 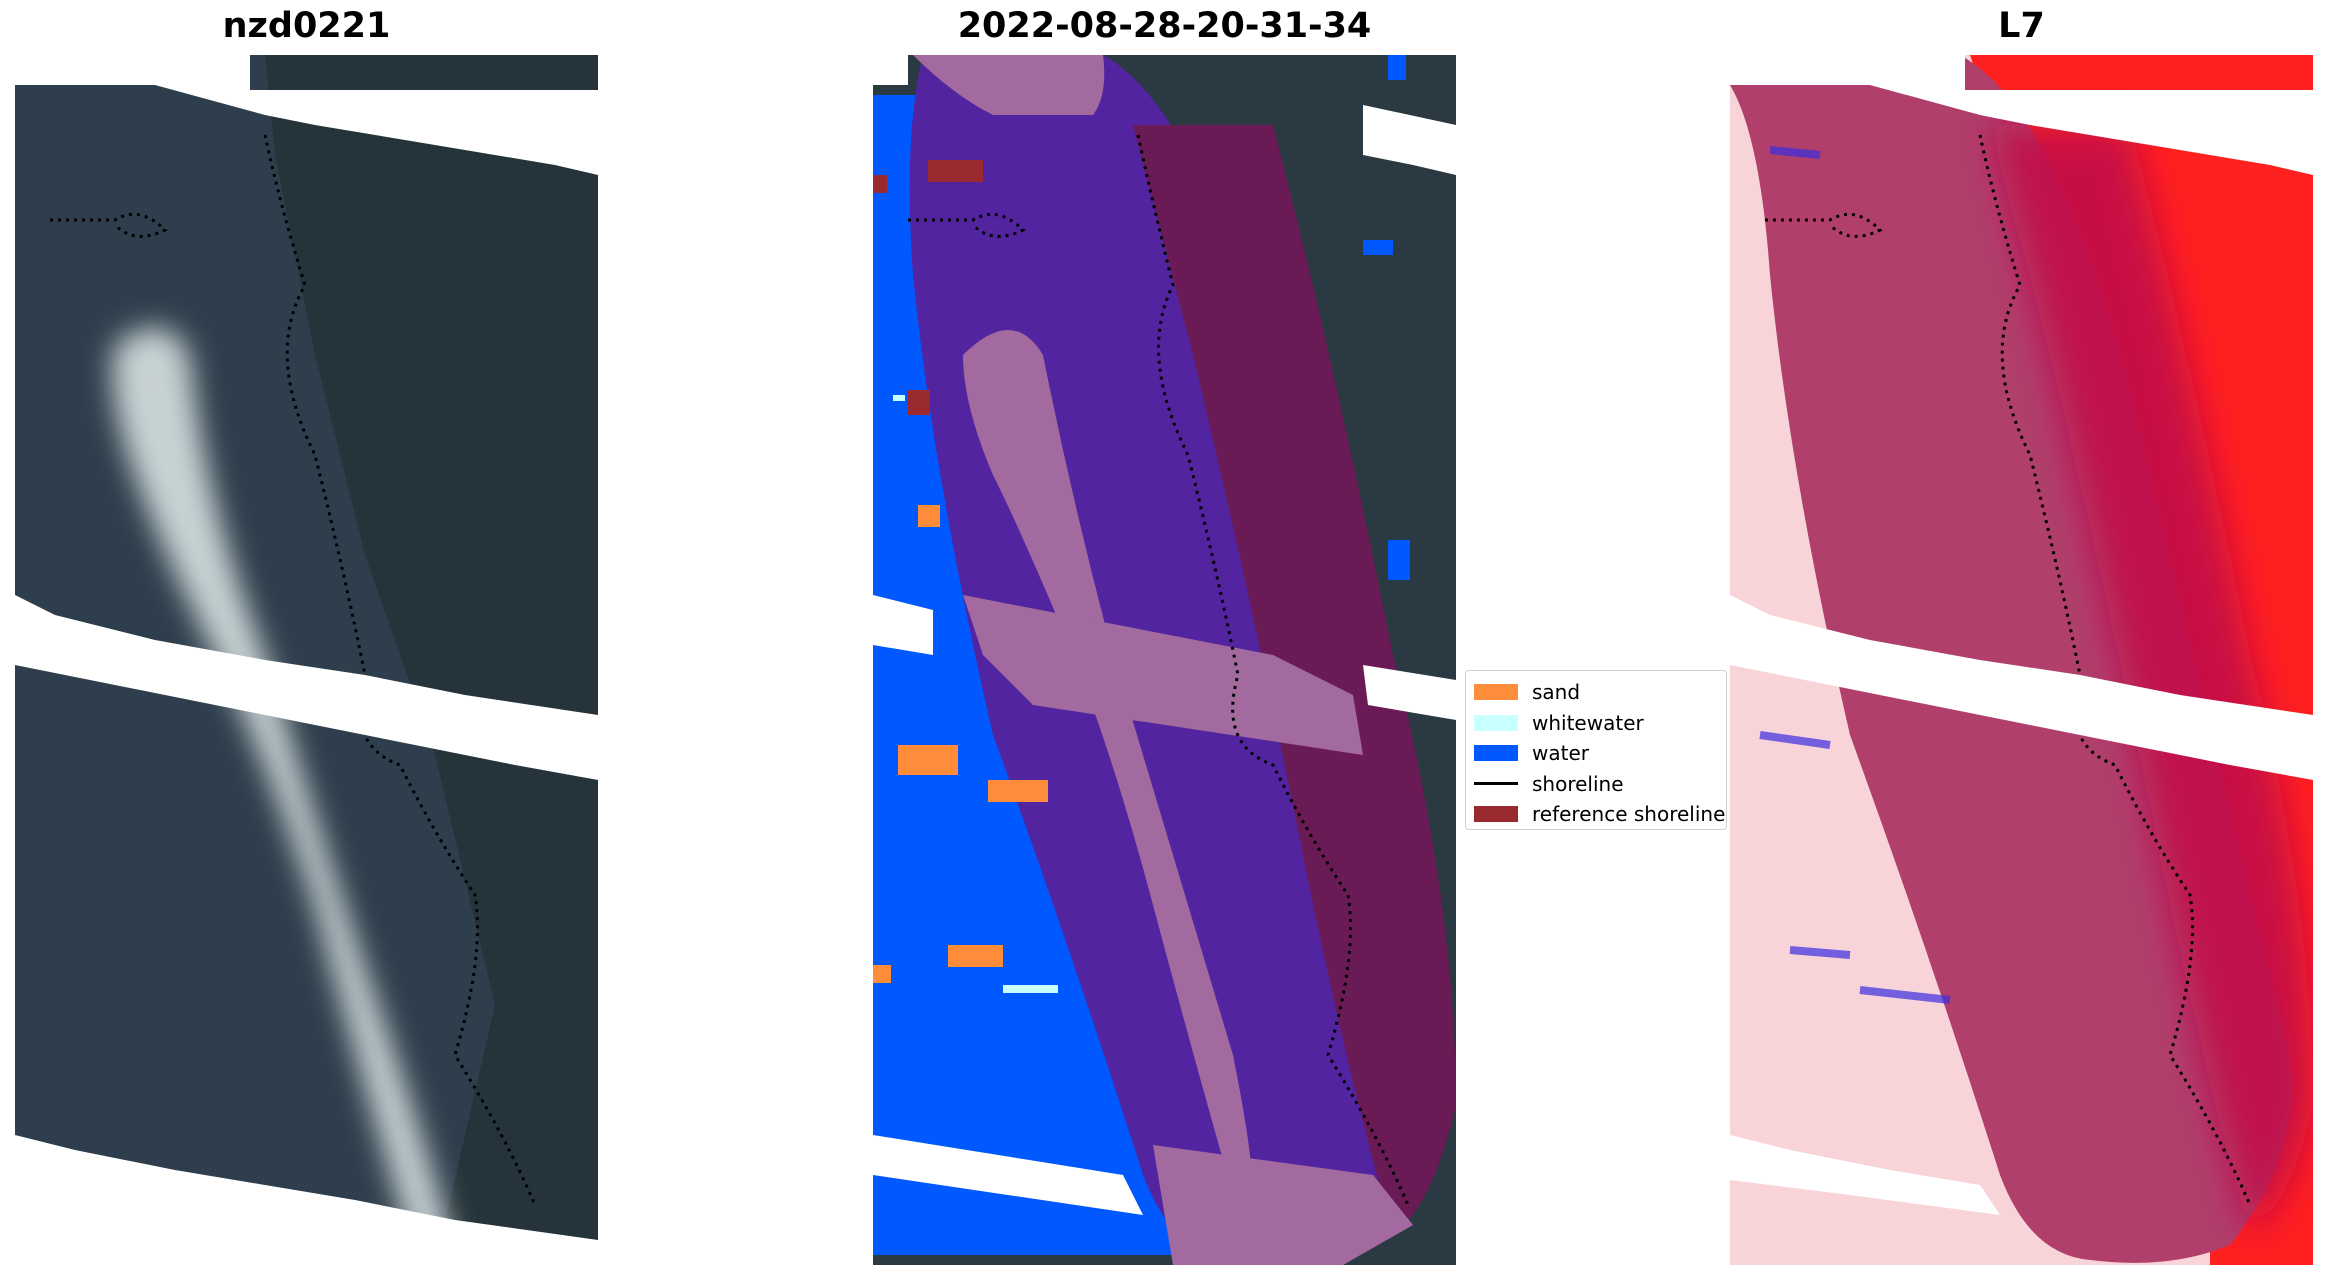 I want to click on legend-item-shoreline: shoreline, so click(x=1600, y=784).